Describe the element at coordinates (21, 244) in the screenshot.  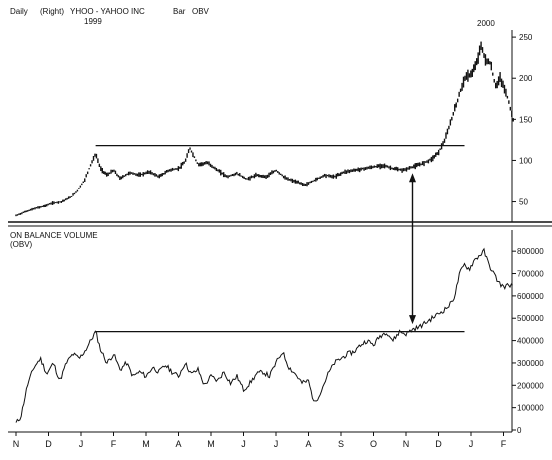
I see `obv-subtitle: (OBV)` at that location.